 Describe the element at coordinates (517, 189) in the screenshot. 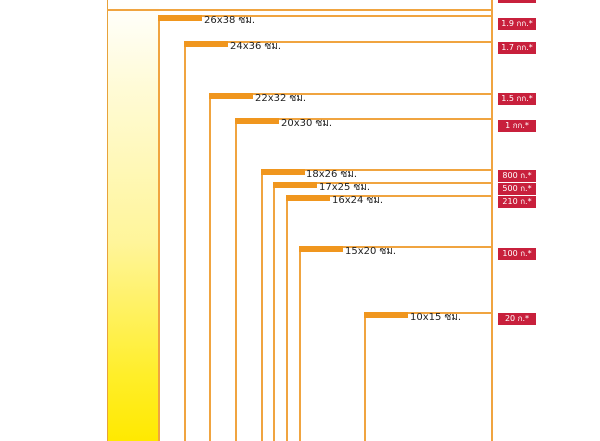

I see `weight-badge: 500 ก.*` at that location.